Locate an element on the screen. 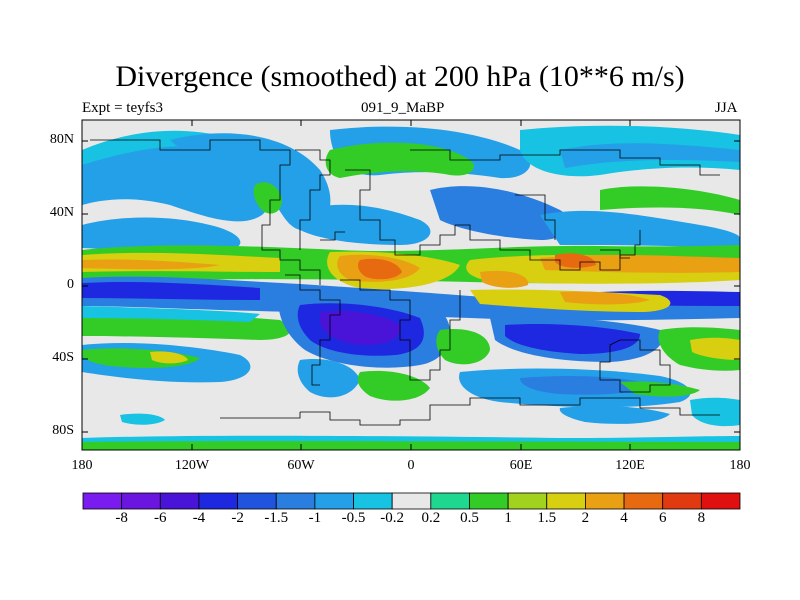 The width and height of the screenshot is (800, 600). colorbar-label: -0.2 is located at coordinates (392, 518).